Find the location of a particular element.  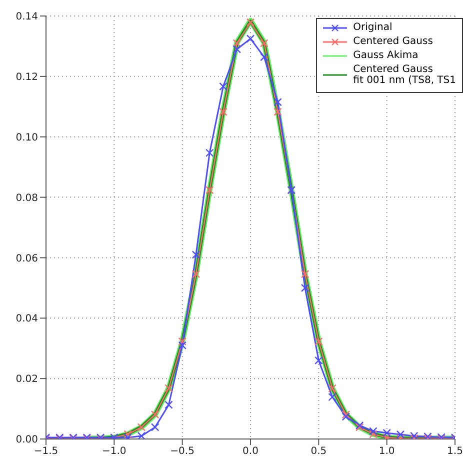

y-tick-label: 0.00 is located at coordinates (27, 440).